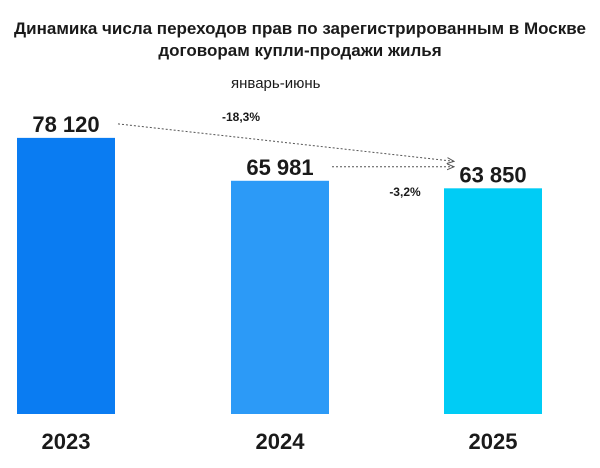  I want to click on value-label-2023: 78 120, so click(65, 124).